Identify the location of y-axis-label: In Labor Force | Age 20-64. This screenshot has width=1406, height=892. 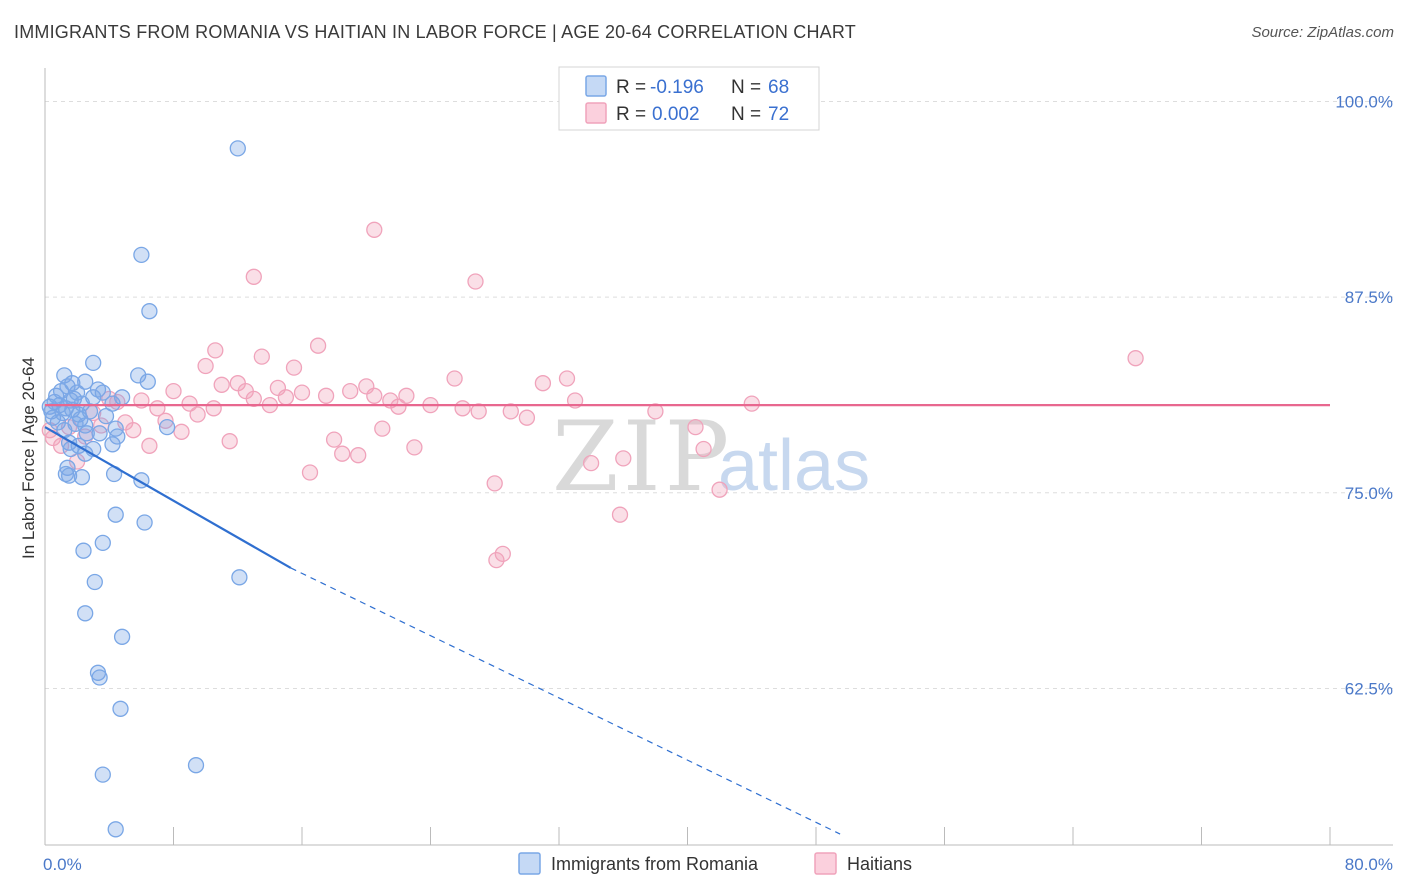
(28, 458).